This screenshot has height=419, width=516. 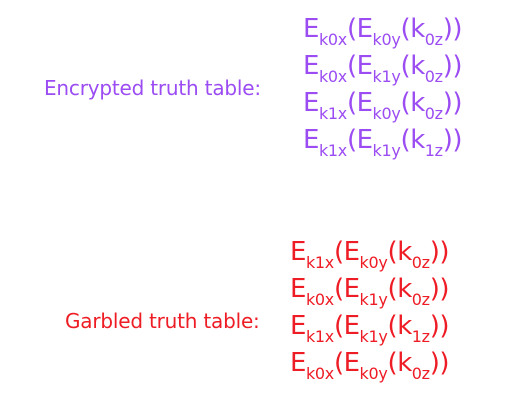 I want to click on encrypted-row-2: Ek0x(Ek1y(k0z)), so click(x=383, y=69).